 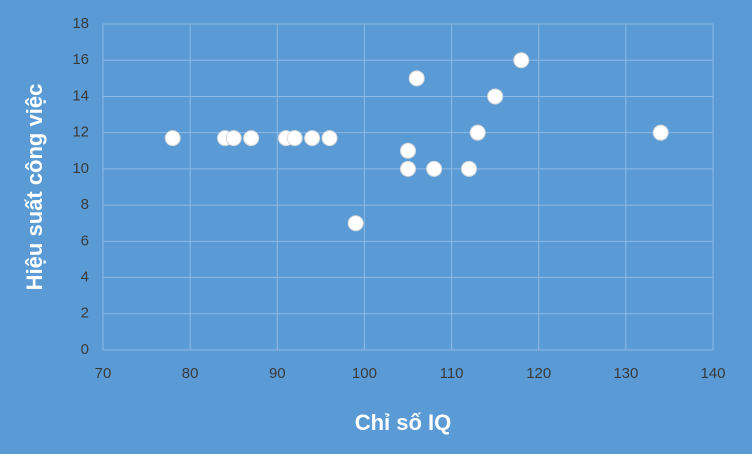 What do you see at coordinates (403, 422) in the screenshot?
I see `x-axis-title: Chỉ số IQ` at bounding box center [403, 422].